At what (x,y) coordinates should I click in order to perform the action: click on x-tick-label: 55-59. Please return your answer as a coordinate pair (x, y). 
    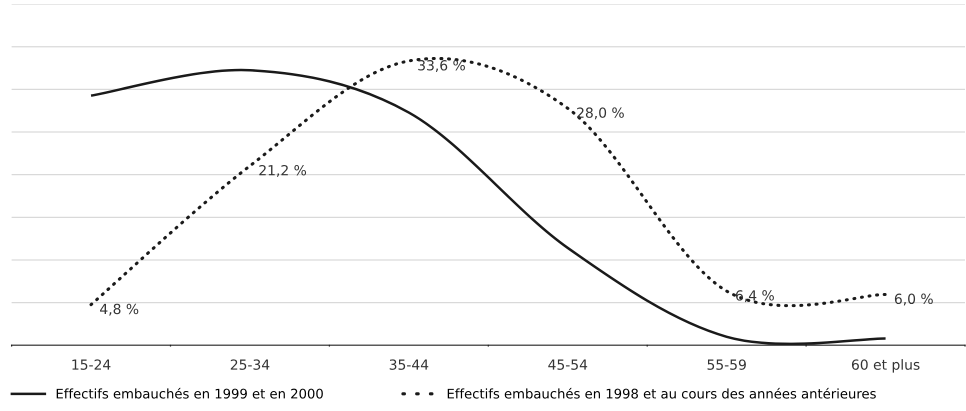
    Looking at the image, I should click on (727, 364).